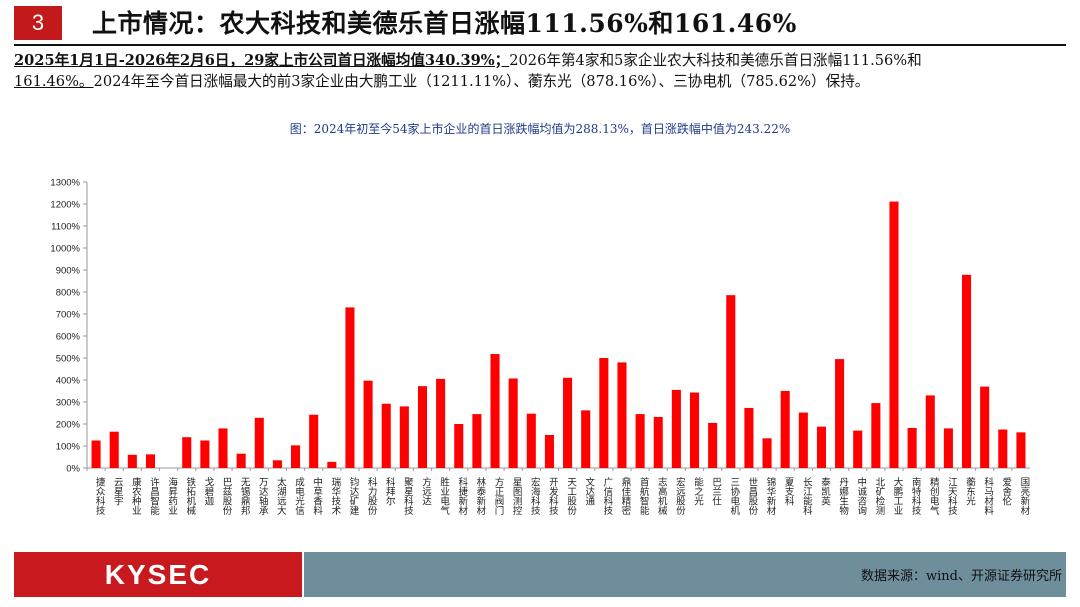 The image size is (1080, 607). Describe the element at coordinates (540, 45) in the screenshot. I see `title-divider` at that location.